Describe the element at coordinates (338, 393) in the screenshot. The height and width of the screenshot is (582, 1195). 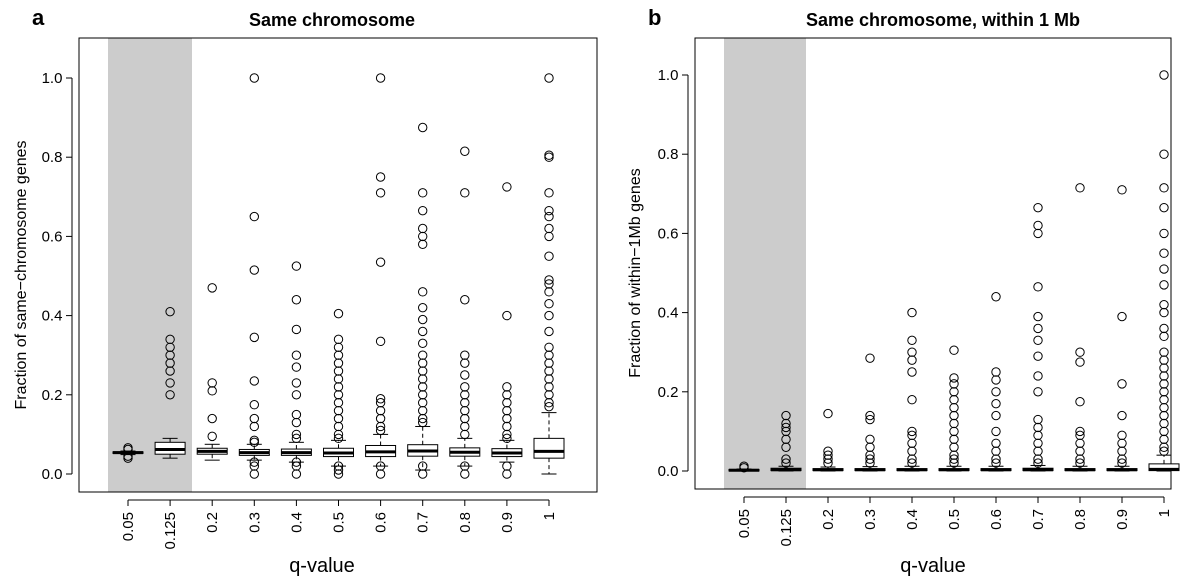
I see `box-0.5` at that location.